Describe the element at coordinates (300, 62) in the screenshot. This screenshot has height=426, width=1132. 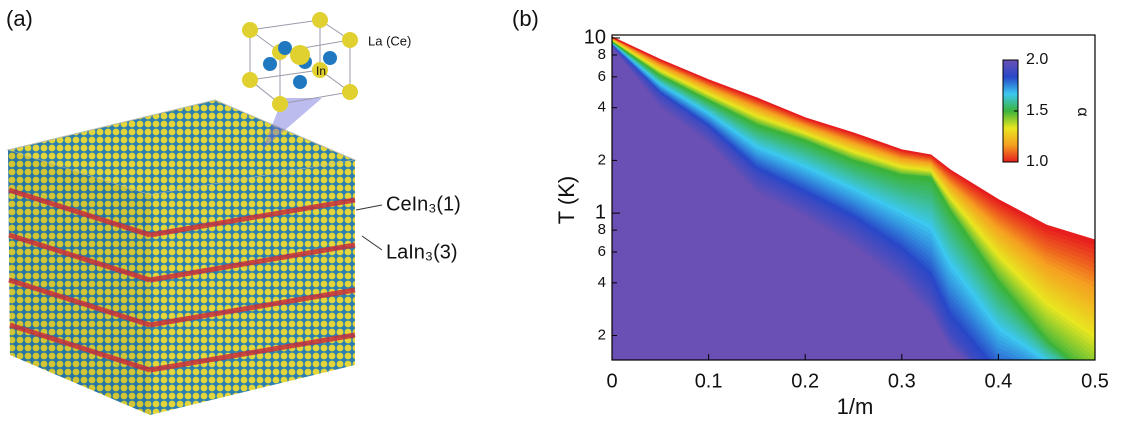
I see `unit-cell` at that location.